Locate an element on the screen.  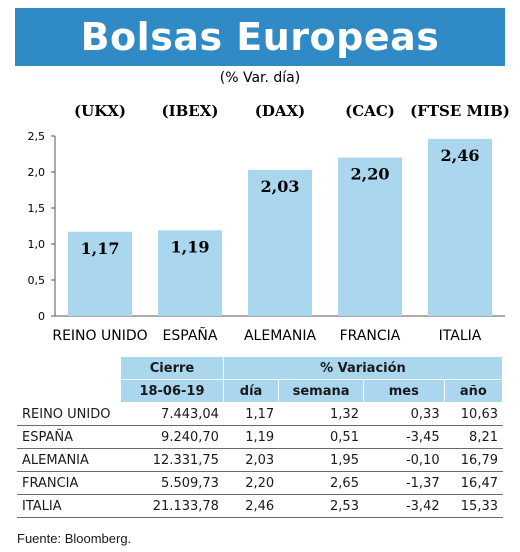
y-tick-label: 2,5 is located at coordinates (37, 136).